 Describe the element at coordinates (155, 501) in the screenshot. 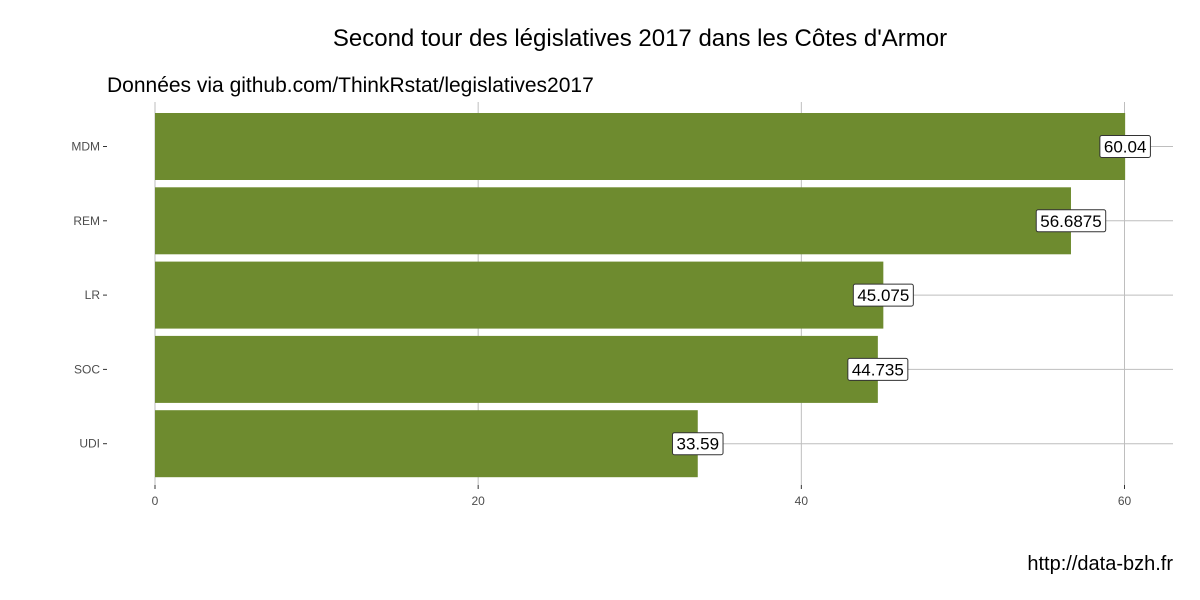

I see `x-tick-label-0: 0` at that location.